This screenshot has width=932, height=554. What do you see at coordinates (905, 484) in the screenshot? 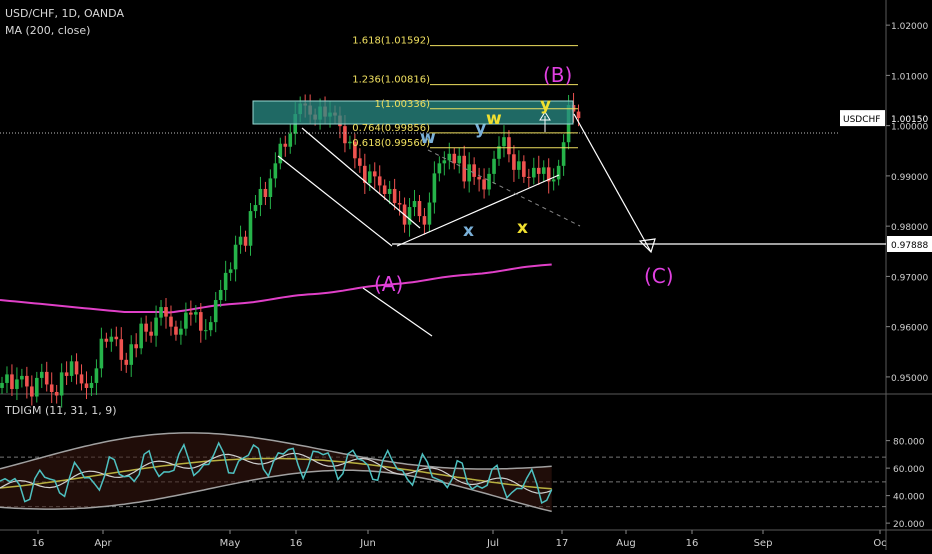
I see `tdi-scale: 80.000 60.000 40.000 20.000` at bounding box center [905, 484].